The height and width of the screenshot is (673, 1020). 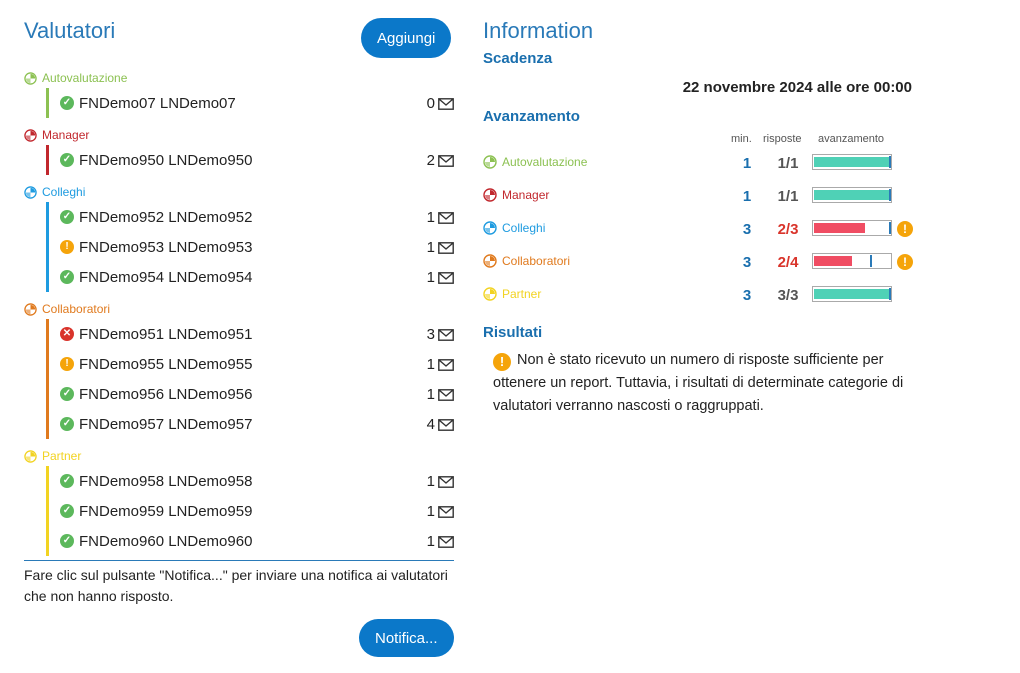 What do you see at coordinates (257, 160) in the screenshot?
I see `rater-row: ✓ FNDemo950 LNDemo950 2` at bounding box center [257, 160].